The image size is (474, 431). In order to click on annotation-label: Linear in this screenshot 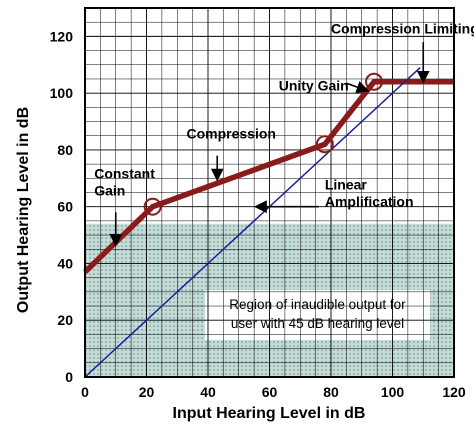, I will do `click(346, 185)`.